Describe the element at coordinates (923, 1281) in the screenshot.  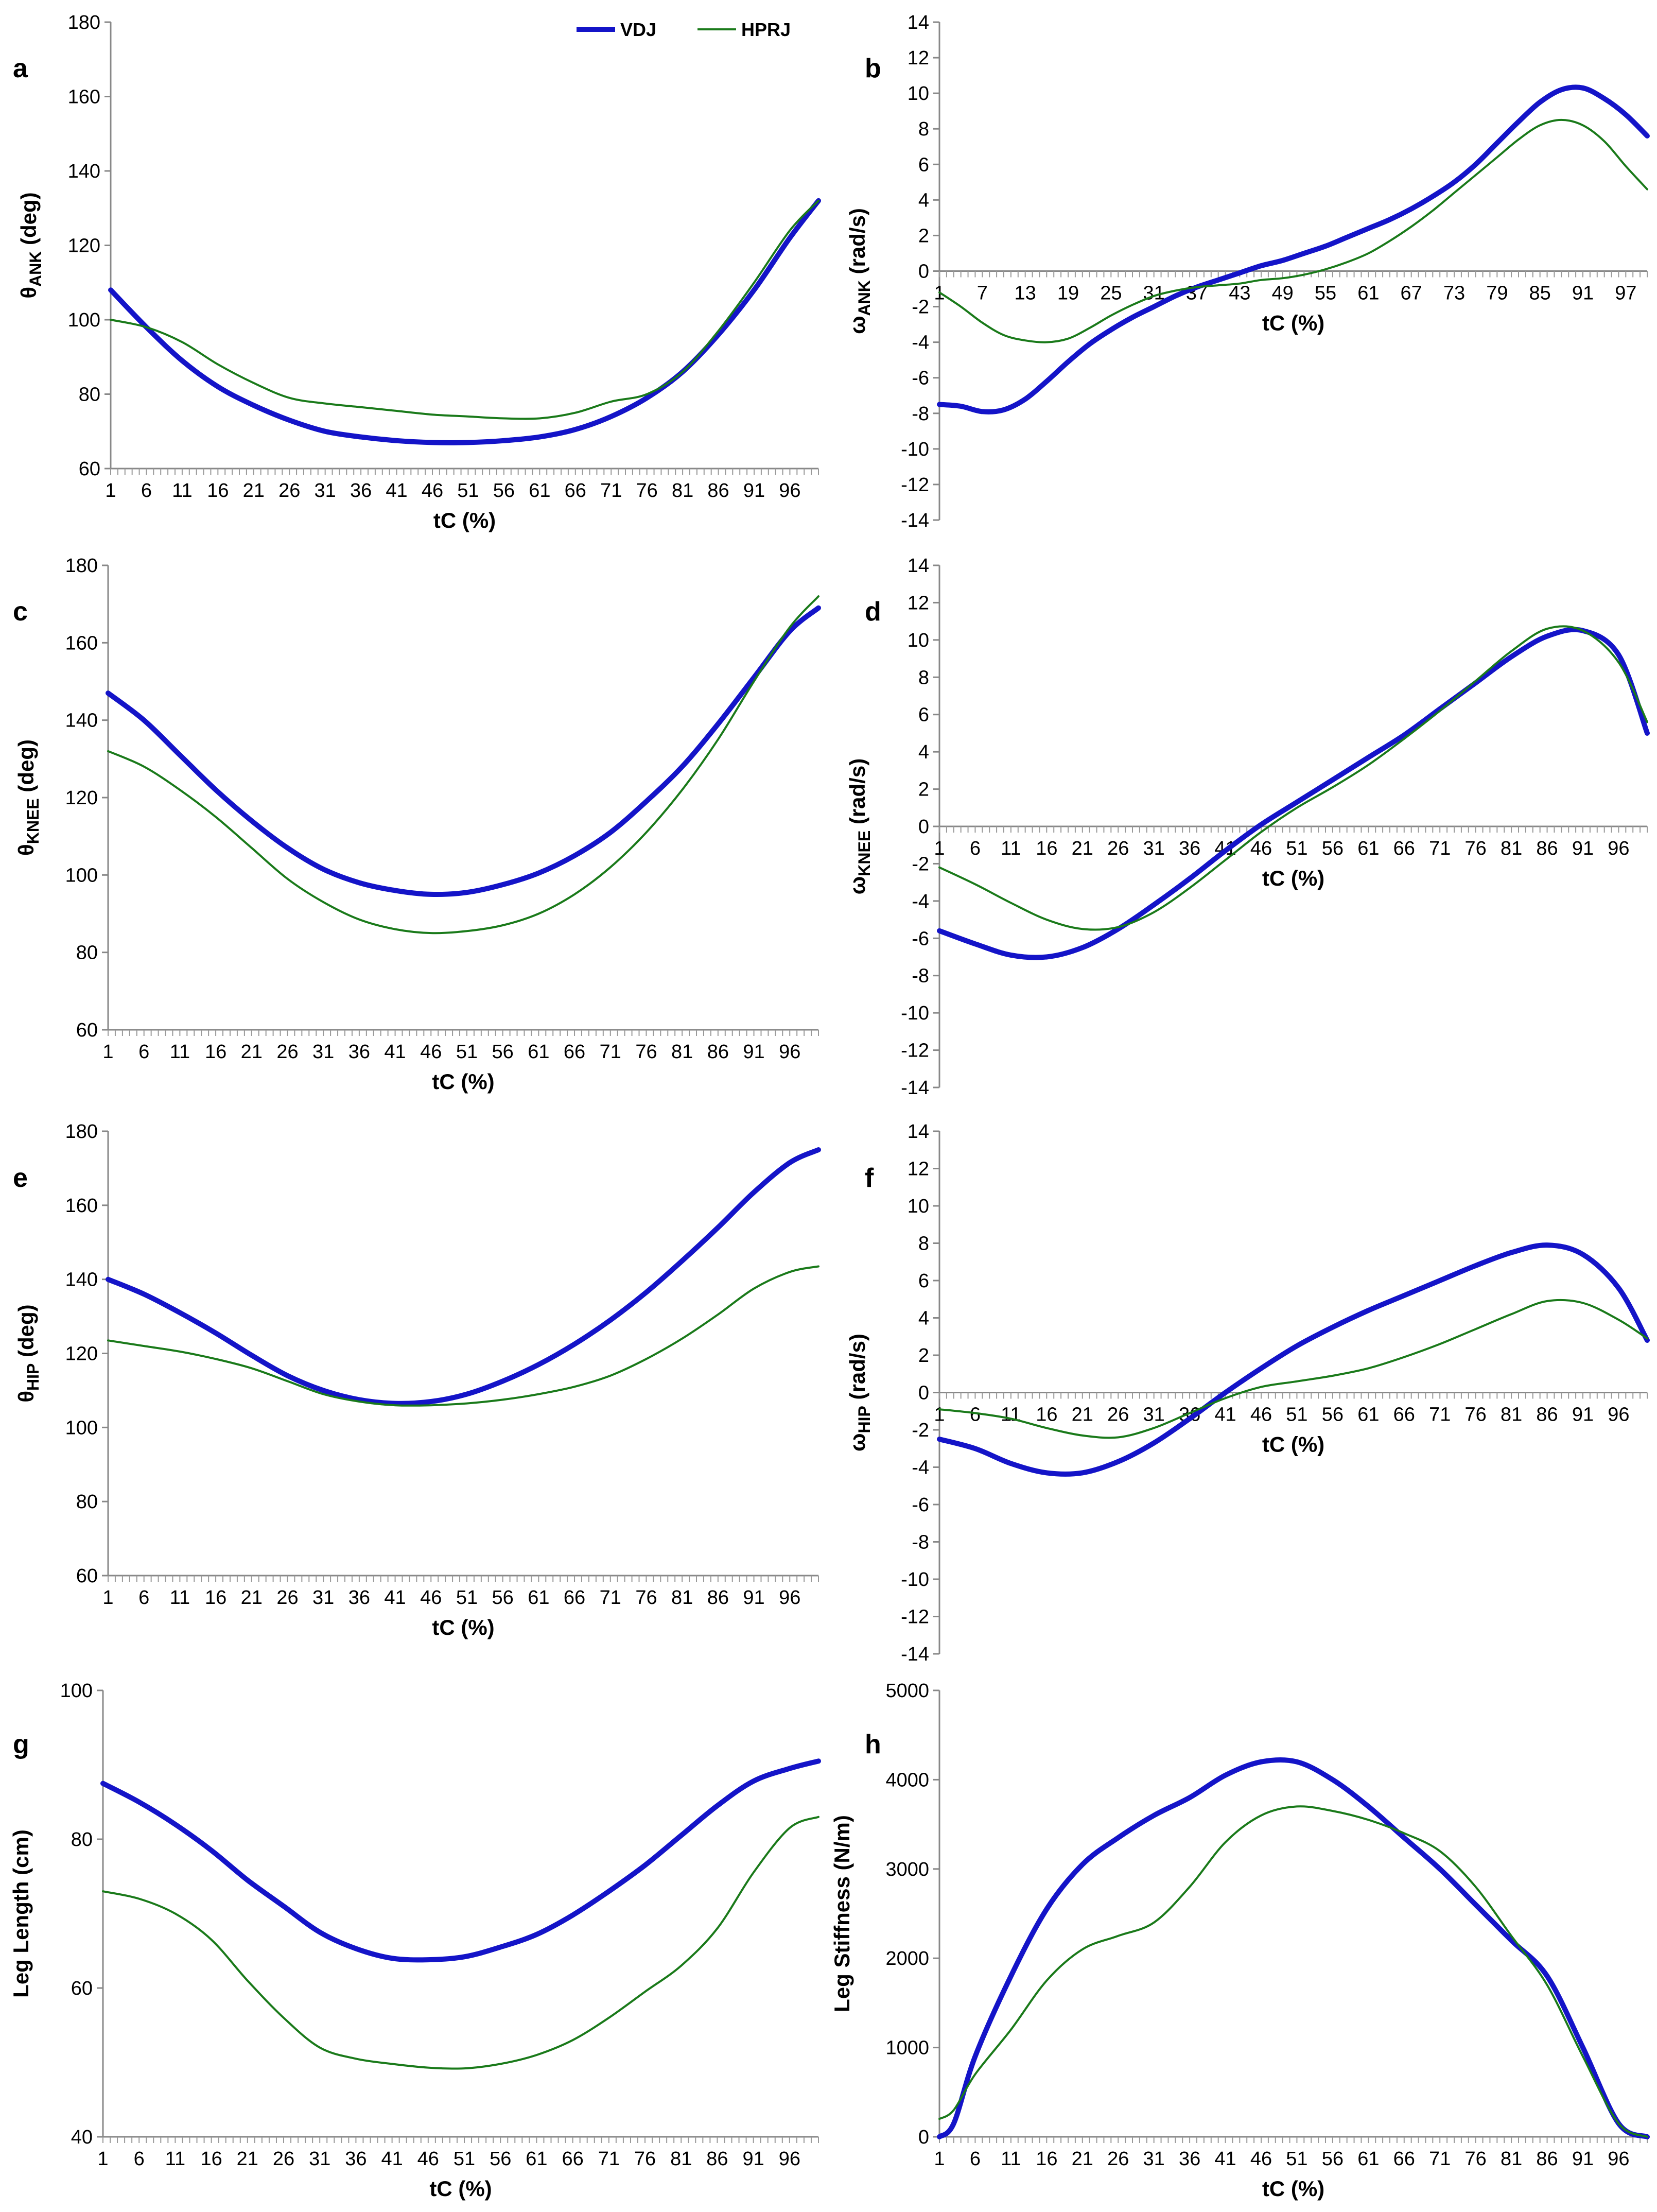
I see `y-tick-label: 6` at that location.